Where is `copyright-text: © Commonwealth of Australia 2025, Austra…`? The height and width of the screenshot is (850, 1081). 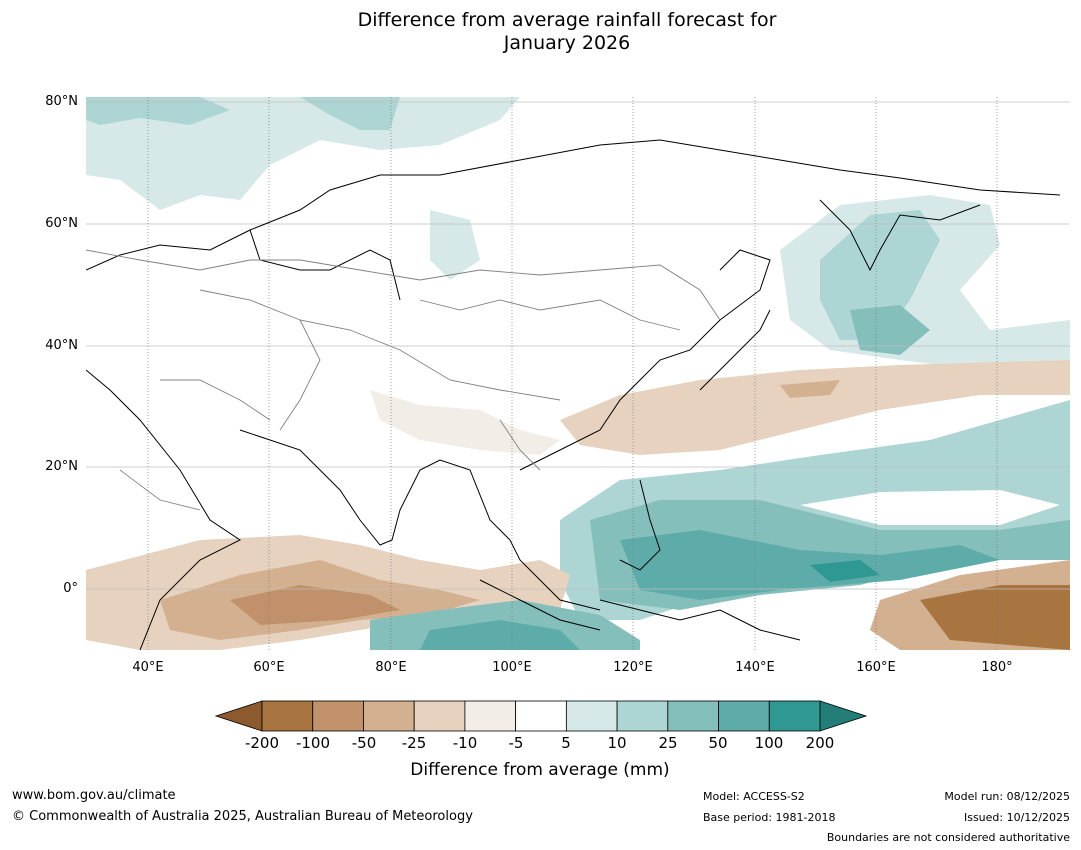 copyright-text: © Commonwealth of Australia 2025, Austra… is located at coordinates (242, 816).